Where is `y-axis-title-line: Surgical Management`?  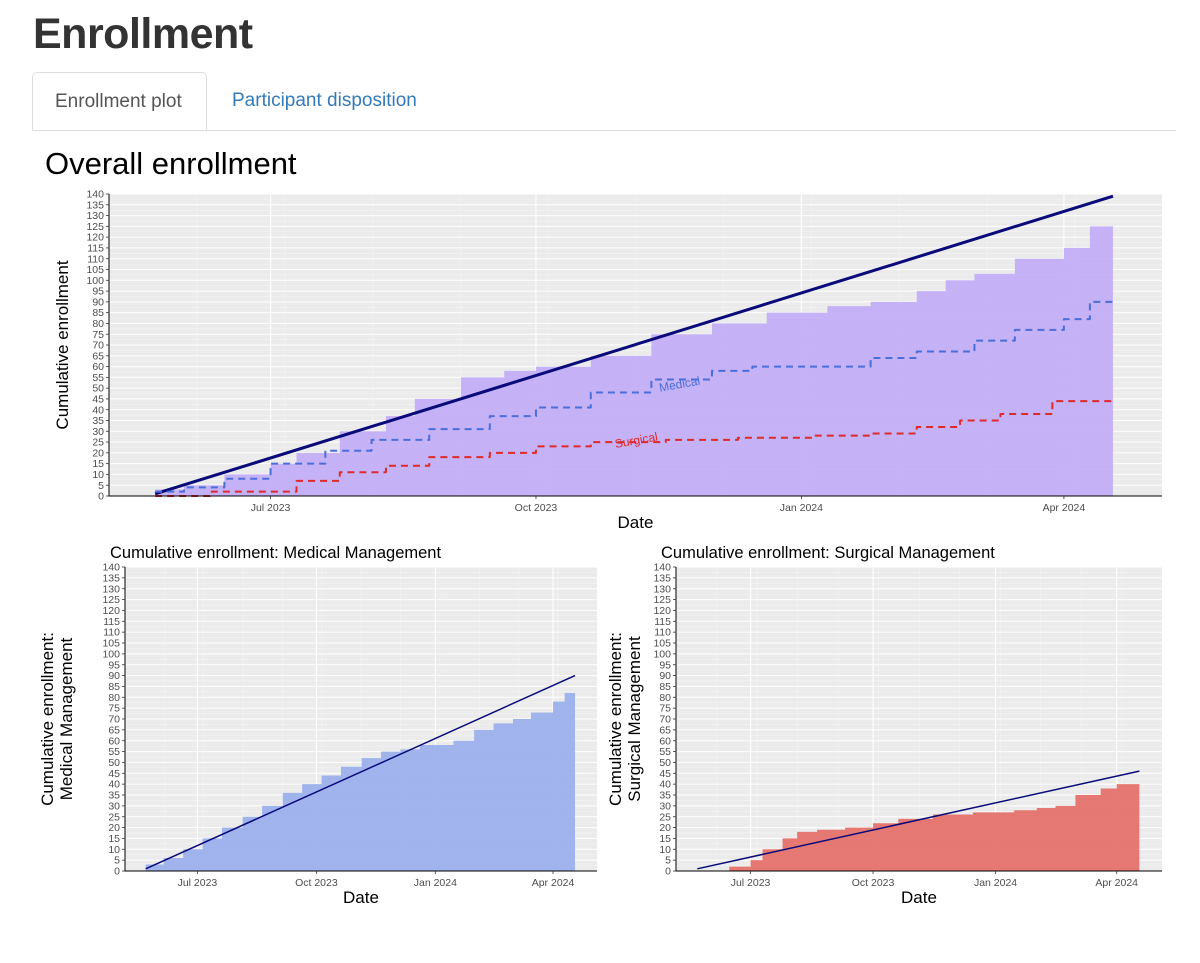
y-axis-title-line: Surgical Management is located at coordinates (634, 719).